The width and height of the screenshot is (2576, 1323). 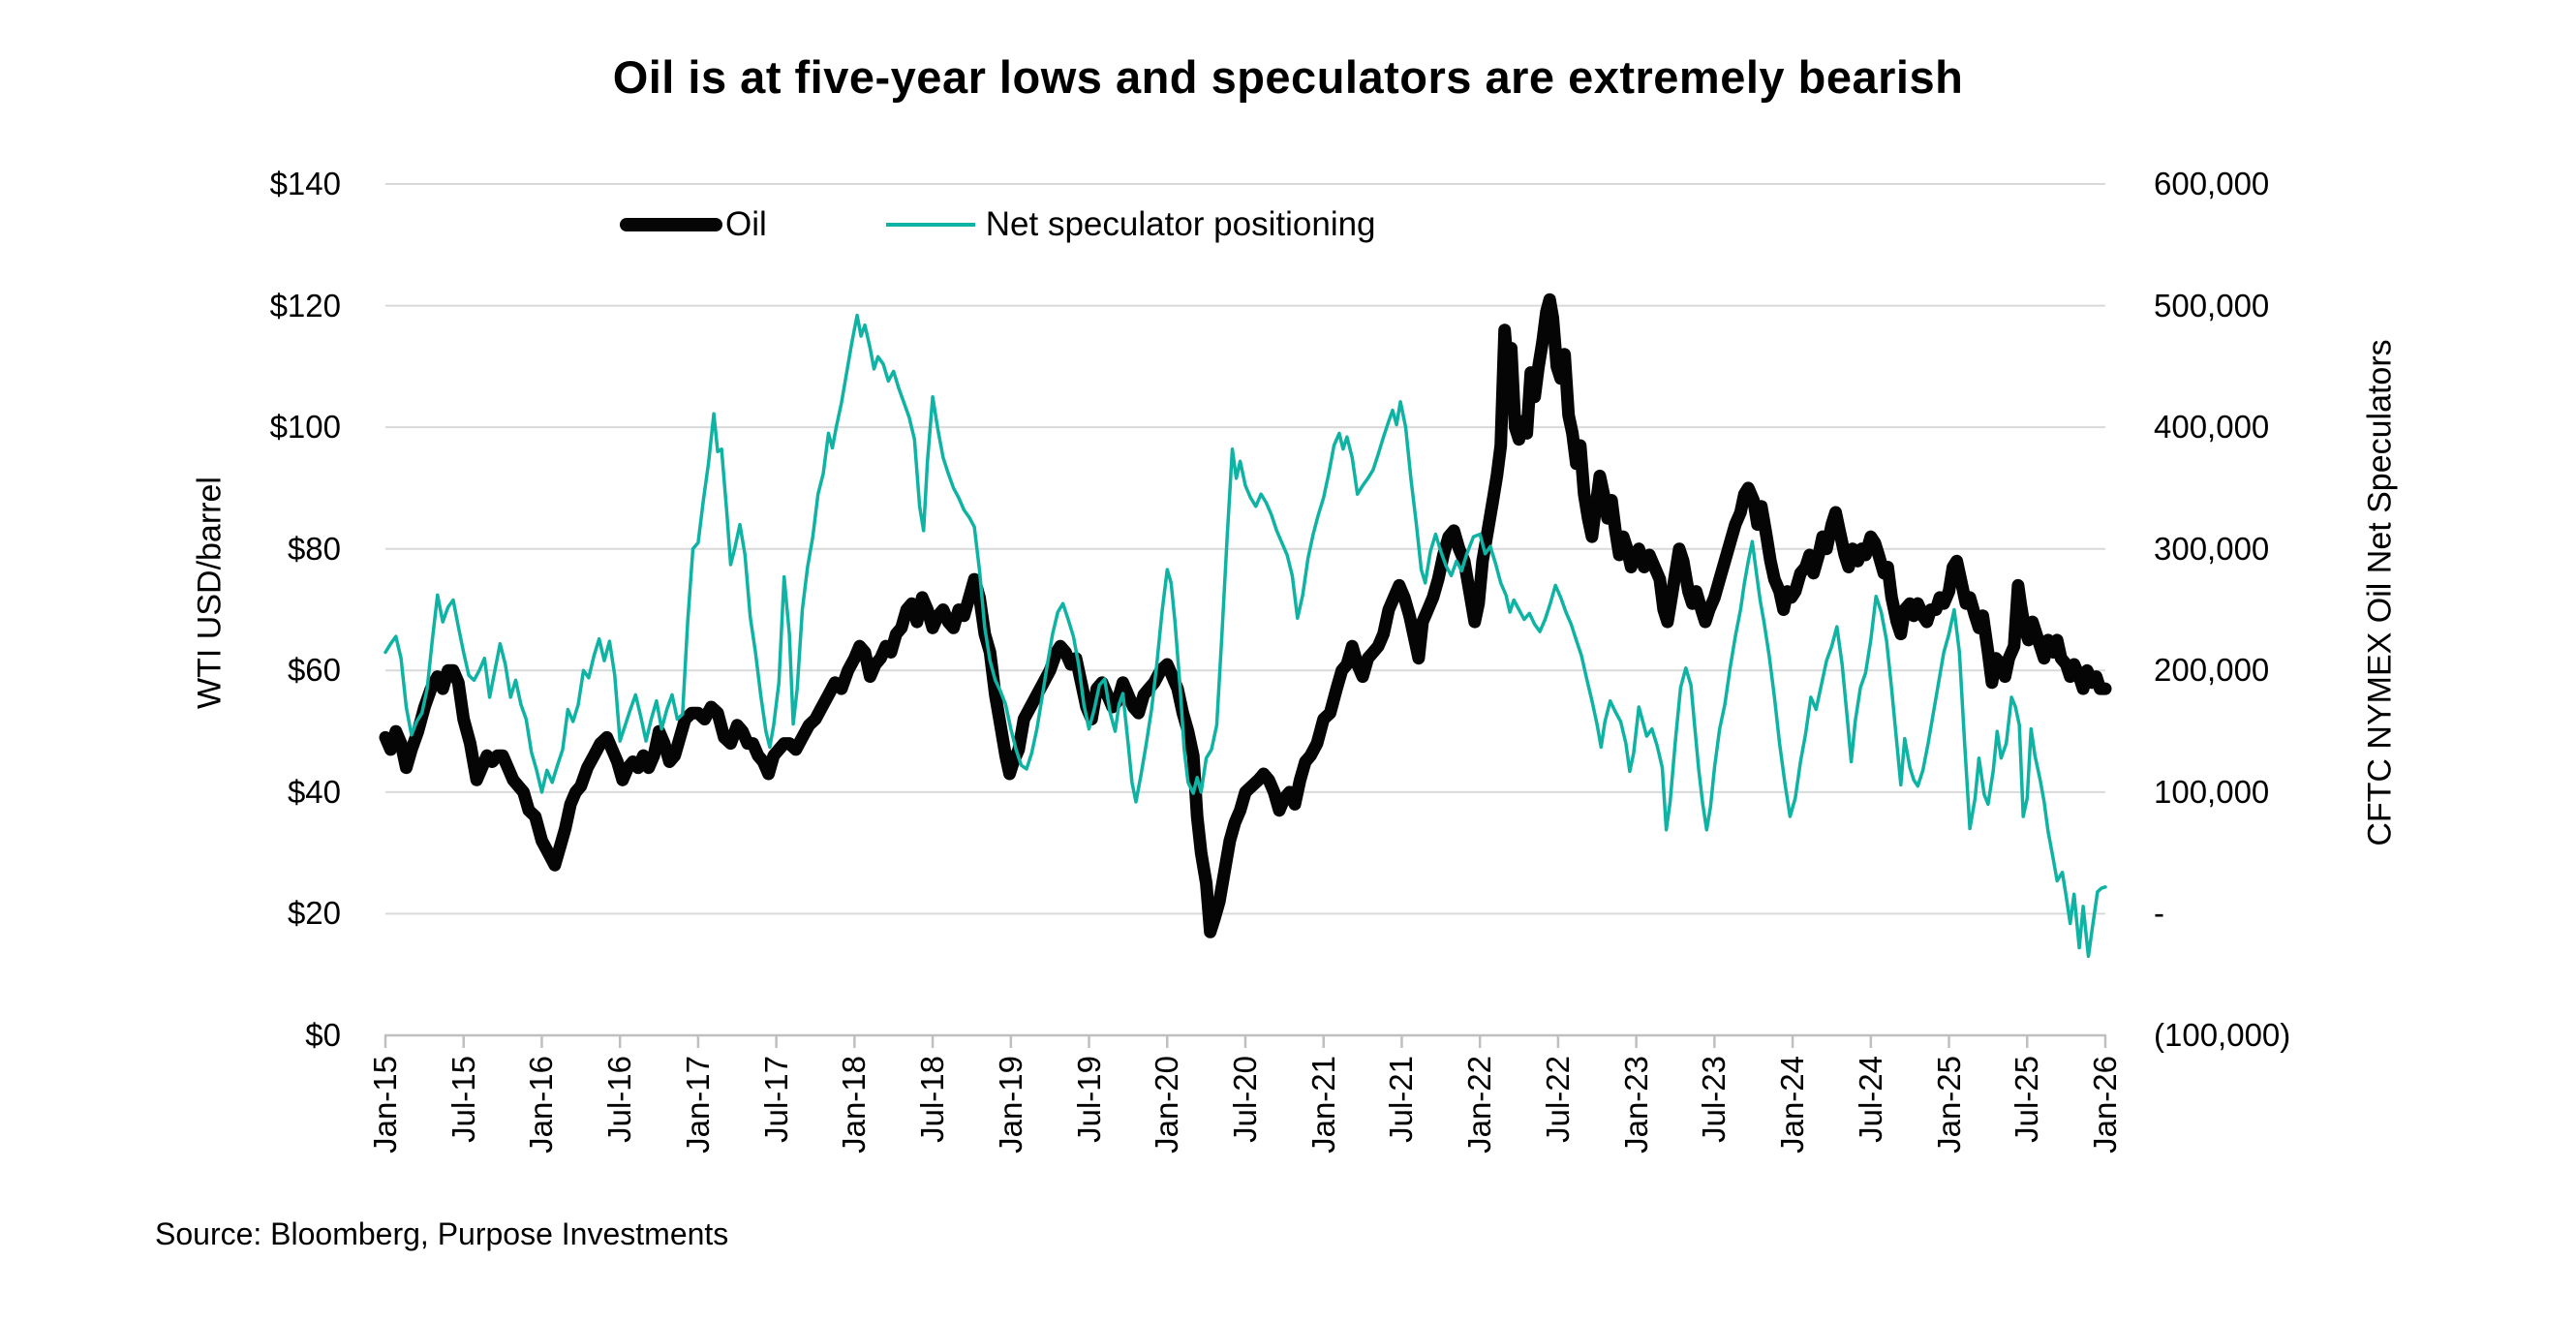 What do you see at coordinates (314, 792) in the screenshot?
I see `left-axis-tick-label: $40` at bounding box center [314, 792].